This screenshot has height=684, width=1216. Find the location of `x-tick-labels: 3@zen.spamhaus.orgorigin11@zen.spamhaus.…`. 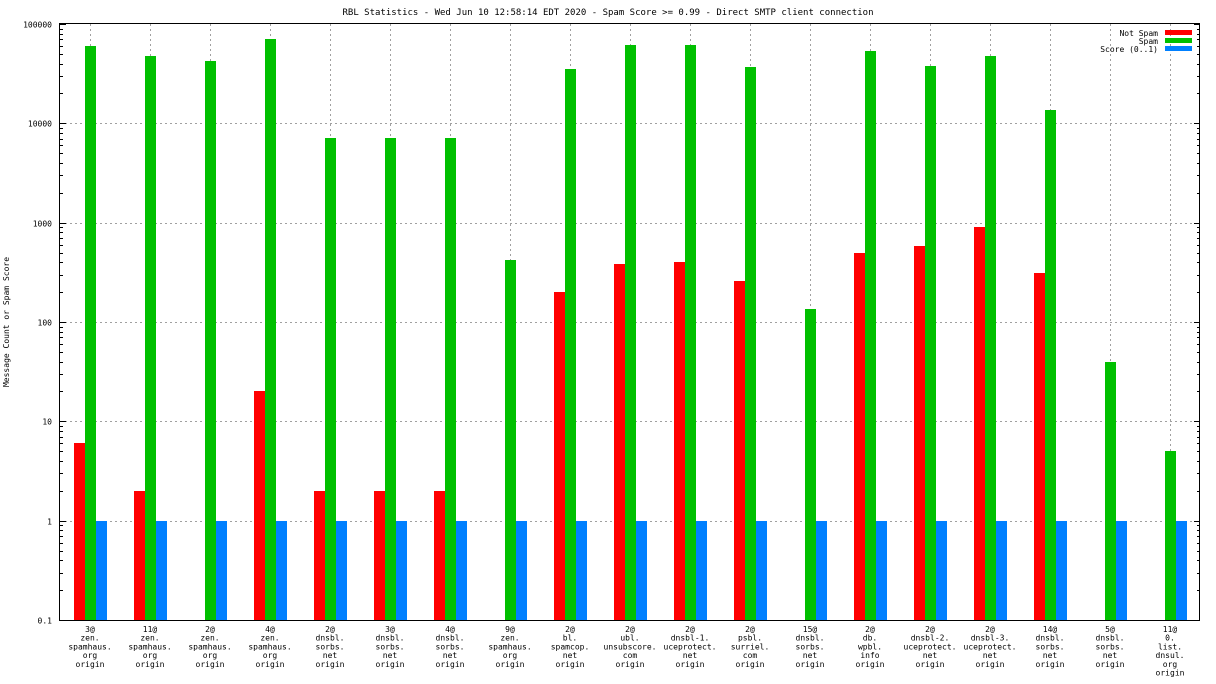

x-tick-labels: 3@zen.spamhaus.orgorigin11@zen.spamhaus.… is located at coordinates (626, 651).